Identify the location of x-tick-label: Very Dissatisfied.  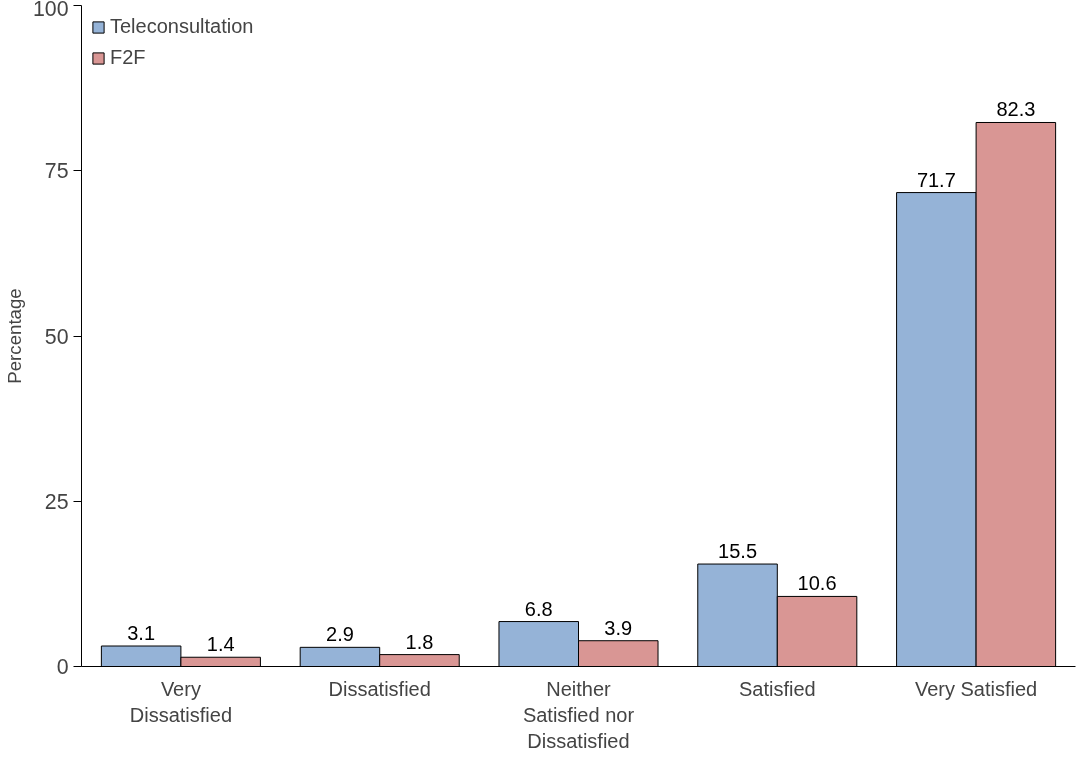
(181, 701).